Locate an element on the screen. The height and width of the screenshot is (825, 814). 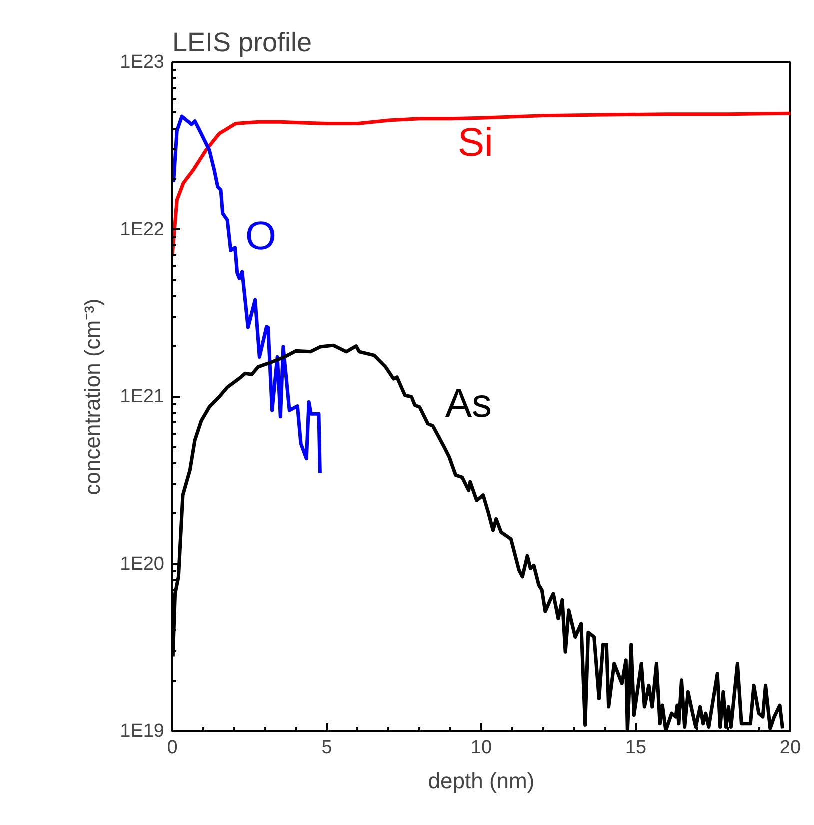
x-axis-title: depth (nm) is located at coordinates (481, 781).